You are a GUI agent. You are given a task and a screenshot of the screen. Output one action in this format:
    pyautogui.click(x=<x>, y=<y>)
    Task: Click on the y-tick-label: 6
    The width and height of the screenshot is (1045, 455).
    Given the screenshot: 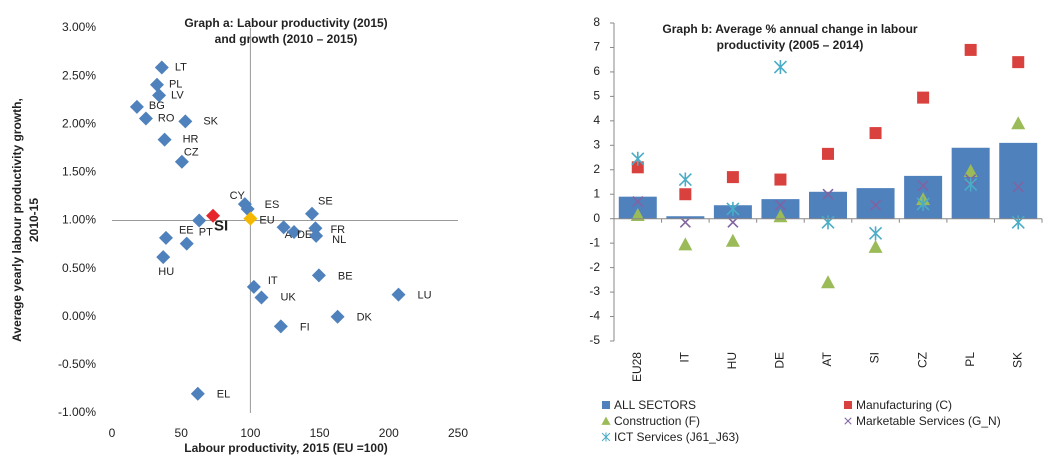 What is the action you would take?
    pyautogui.click(x=596, y=71)
    